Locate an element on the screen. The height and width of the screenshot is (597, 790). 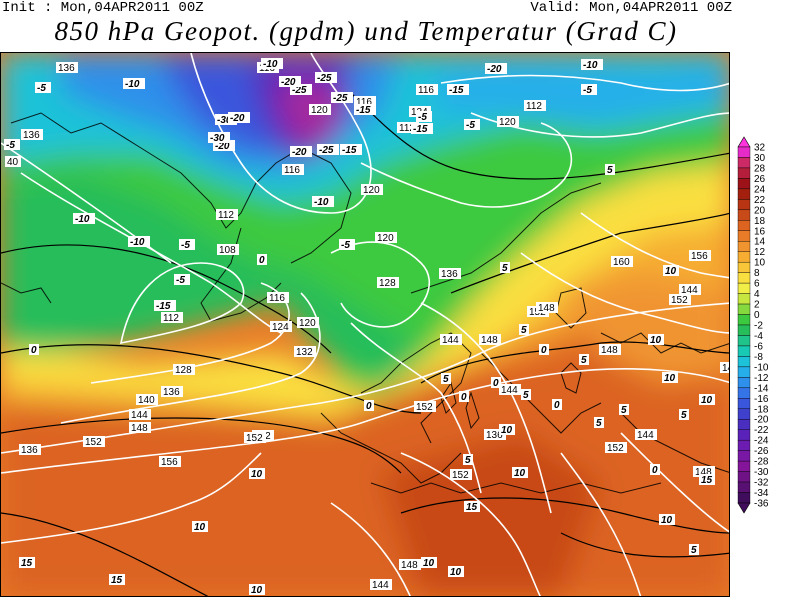
legend-tick-label: 4 is located at coordinates (757, 294).